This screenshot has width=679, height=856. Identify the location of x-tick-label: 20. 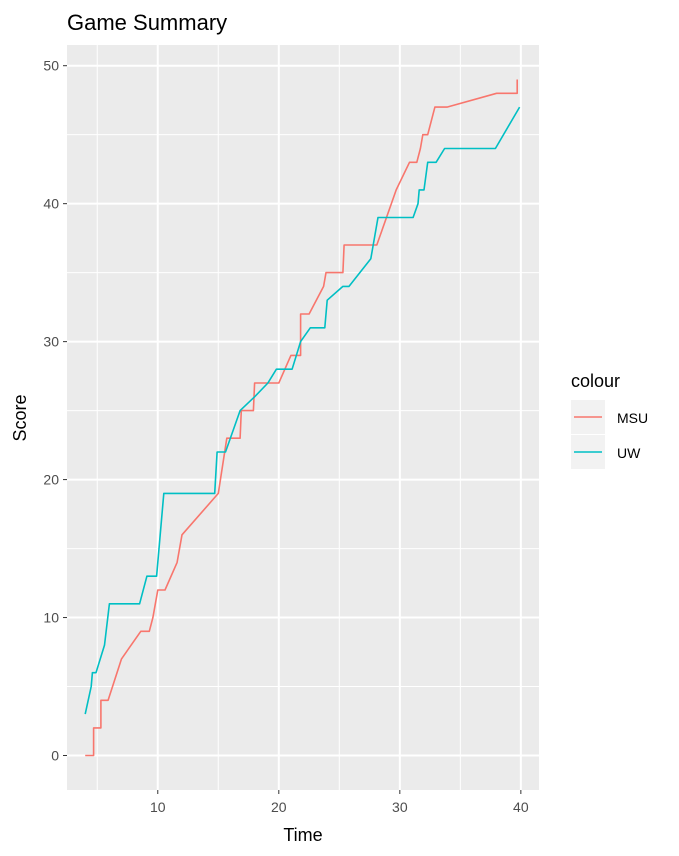
(279, 807).